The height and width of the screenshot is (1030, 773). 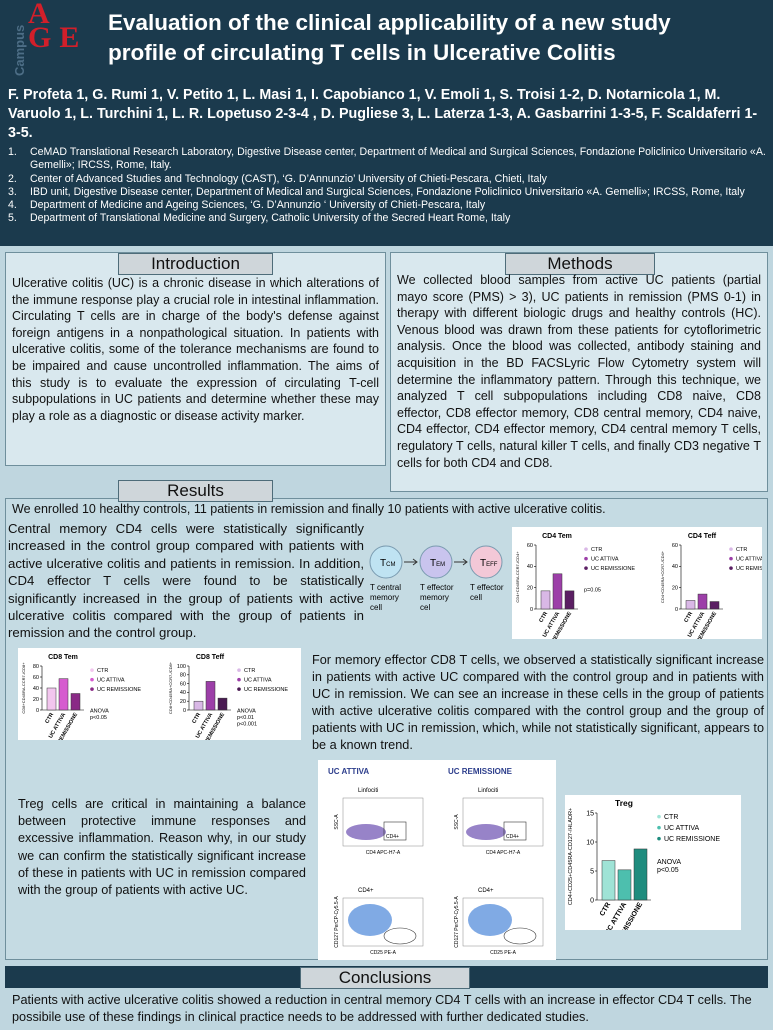 I want to click on flow-label: CD4+, so click(x=366, y=891).